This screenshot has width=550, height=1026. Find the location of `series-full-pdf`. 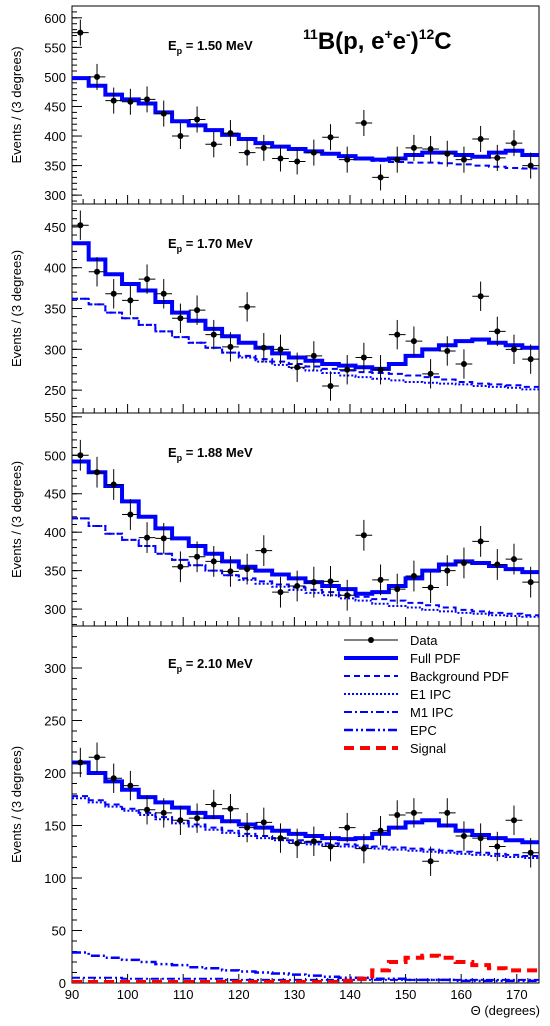

series-full-pdf is located at coordinates (305, 119).